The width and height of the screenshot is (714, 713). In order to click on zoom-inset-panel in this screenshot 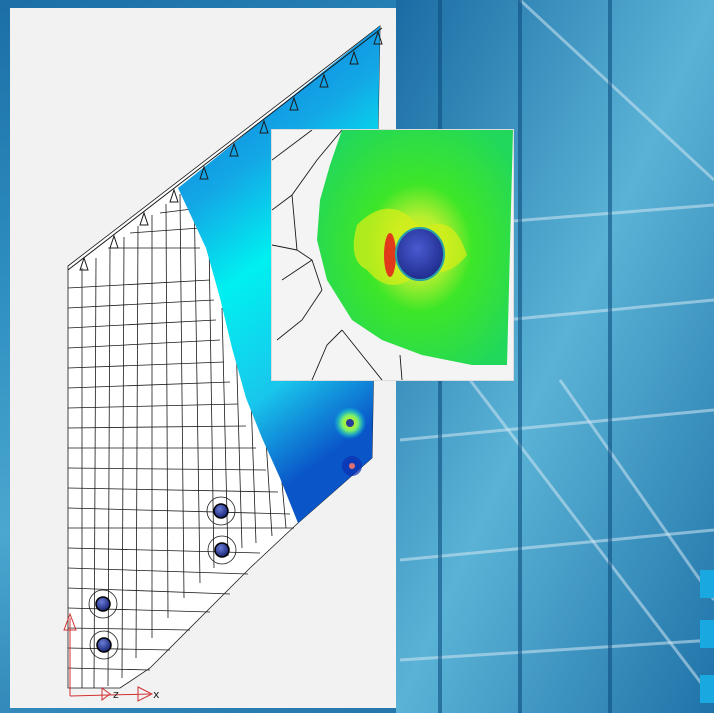, I will do `click(392, 255)`.